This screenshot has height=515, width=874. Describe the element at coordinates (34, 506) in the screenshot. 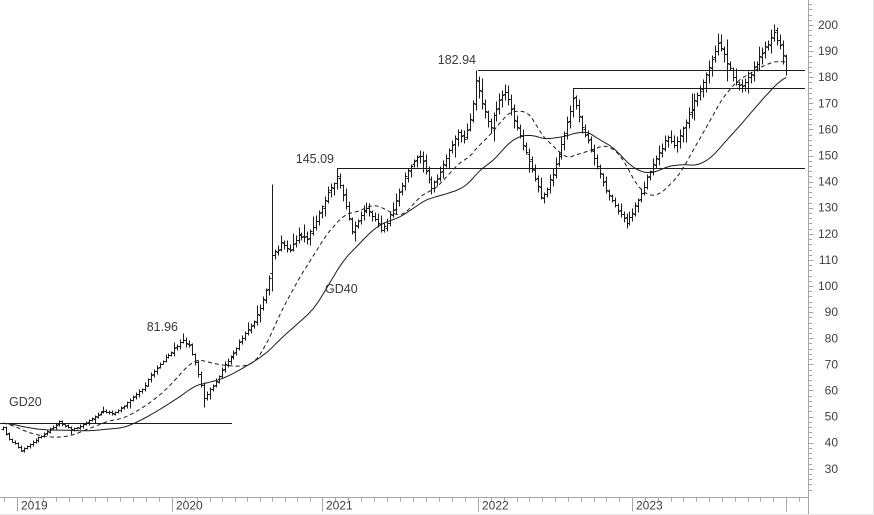

I see `x-axis-year-label: 2019` at that location.